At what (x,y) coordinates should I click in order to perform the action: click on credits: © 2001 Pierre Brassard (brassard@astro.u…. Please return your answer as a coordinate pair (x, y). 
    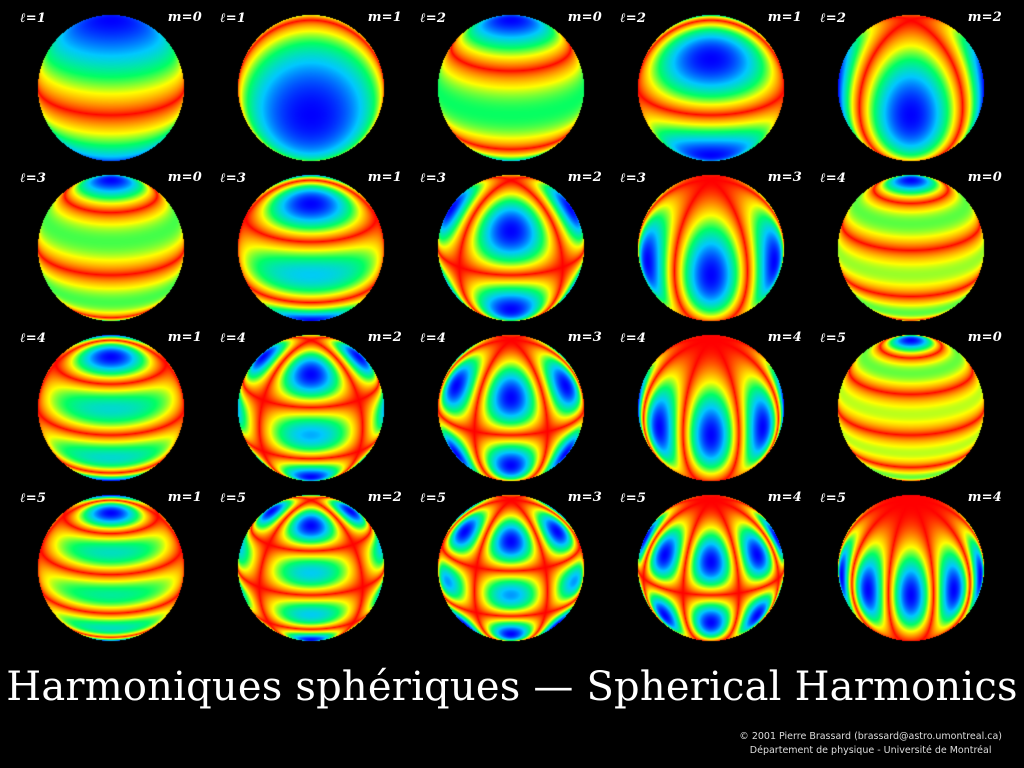
    Looking at the image, I should click on (870, 744).